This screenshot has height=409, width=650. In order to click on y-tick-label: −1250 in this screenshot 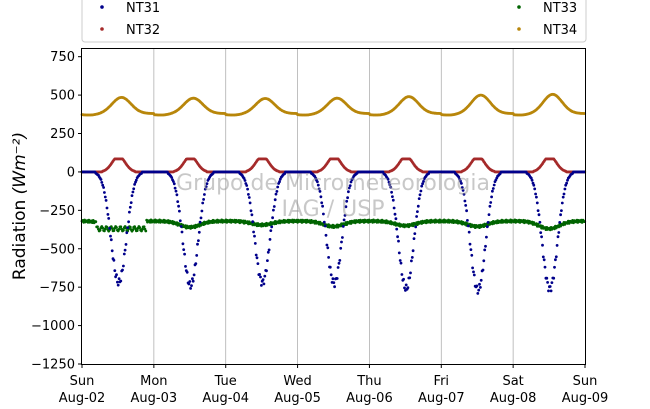, I will do `click(53, 365)`.